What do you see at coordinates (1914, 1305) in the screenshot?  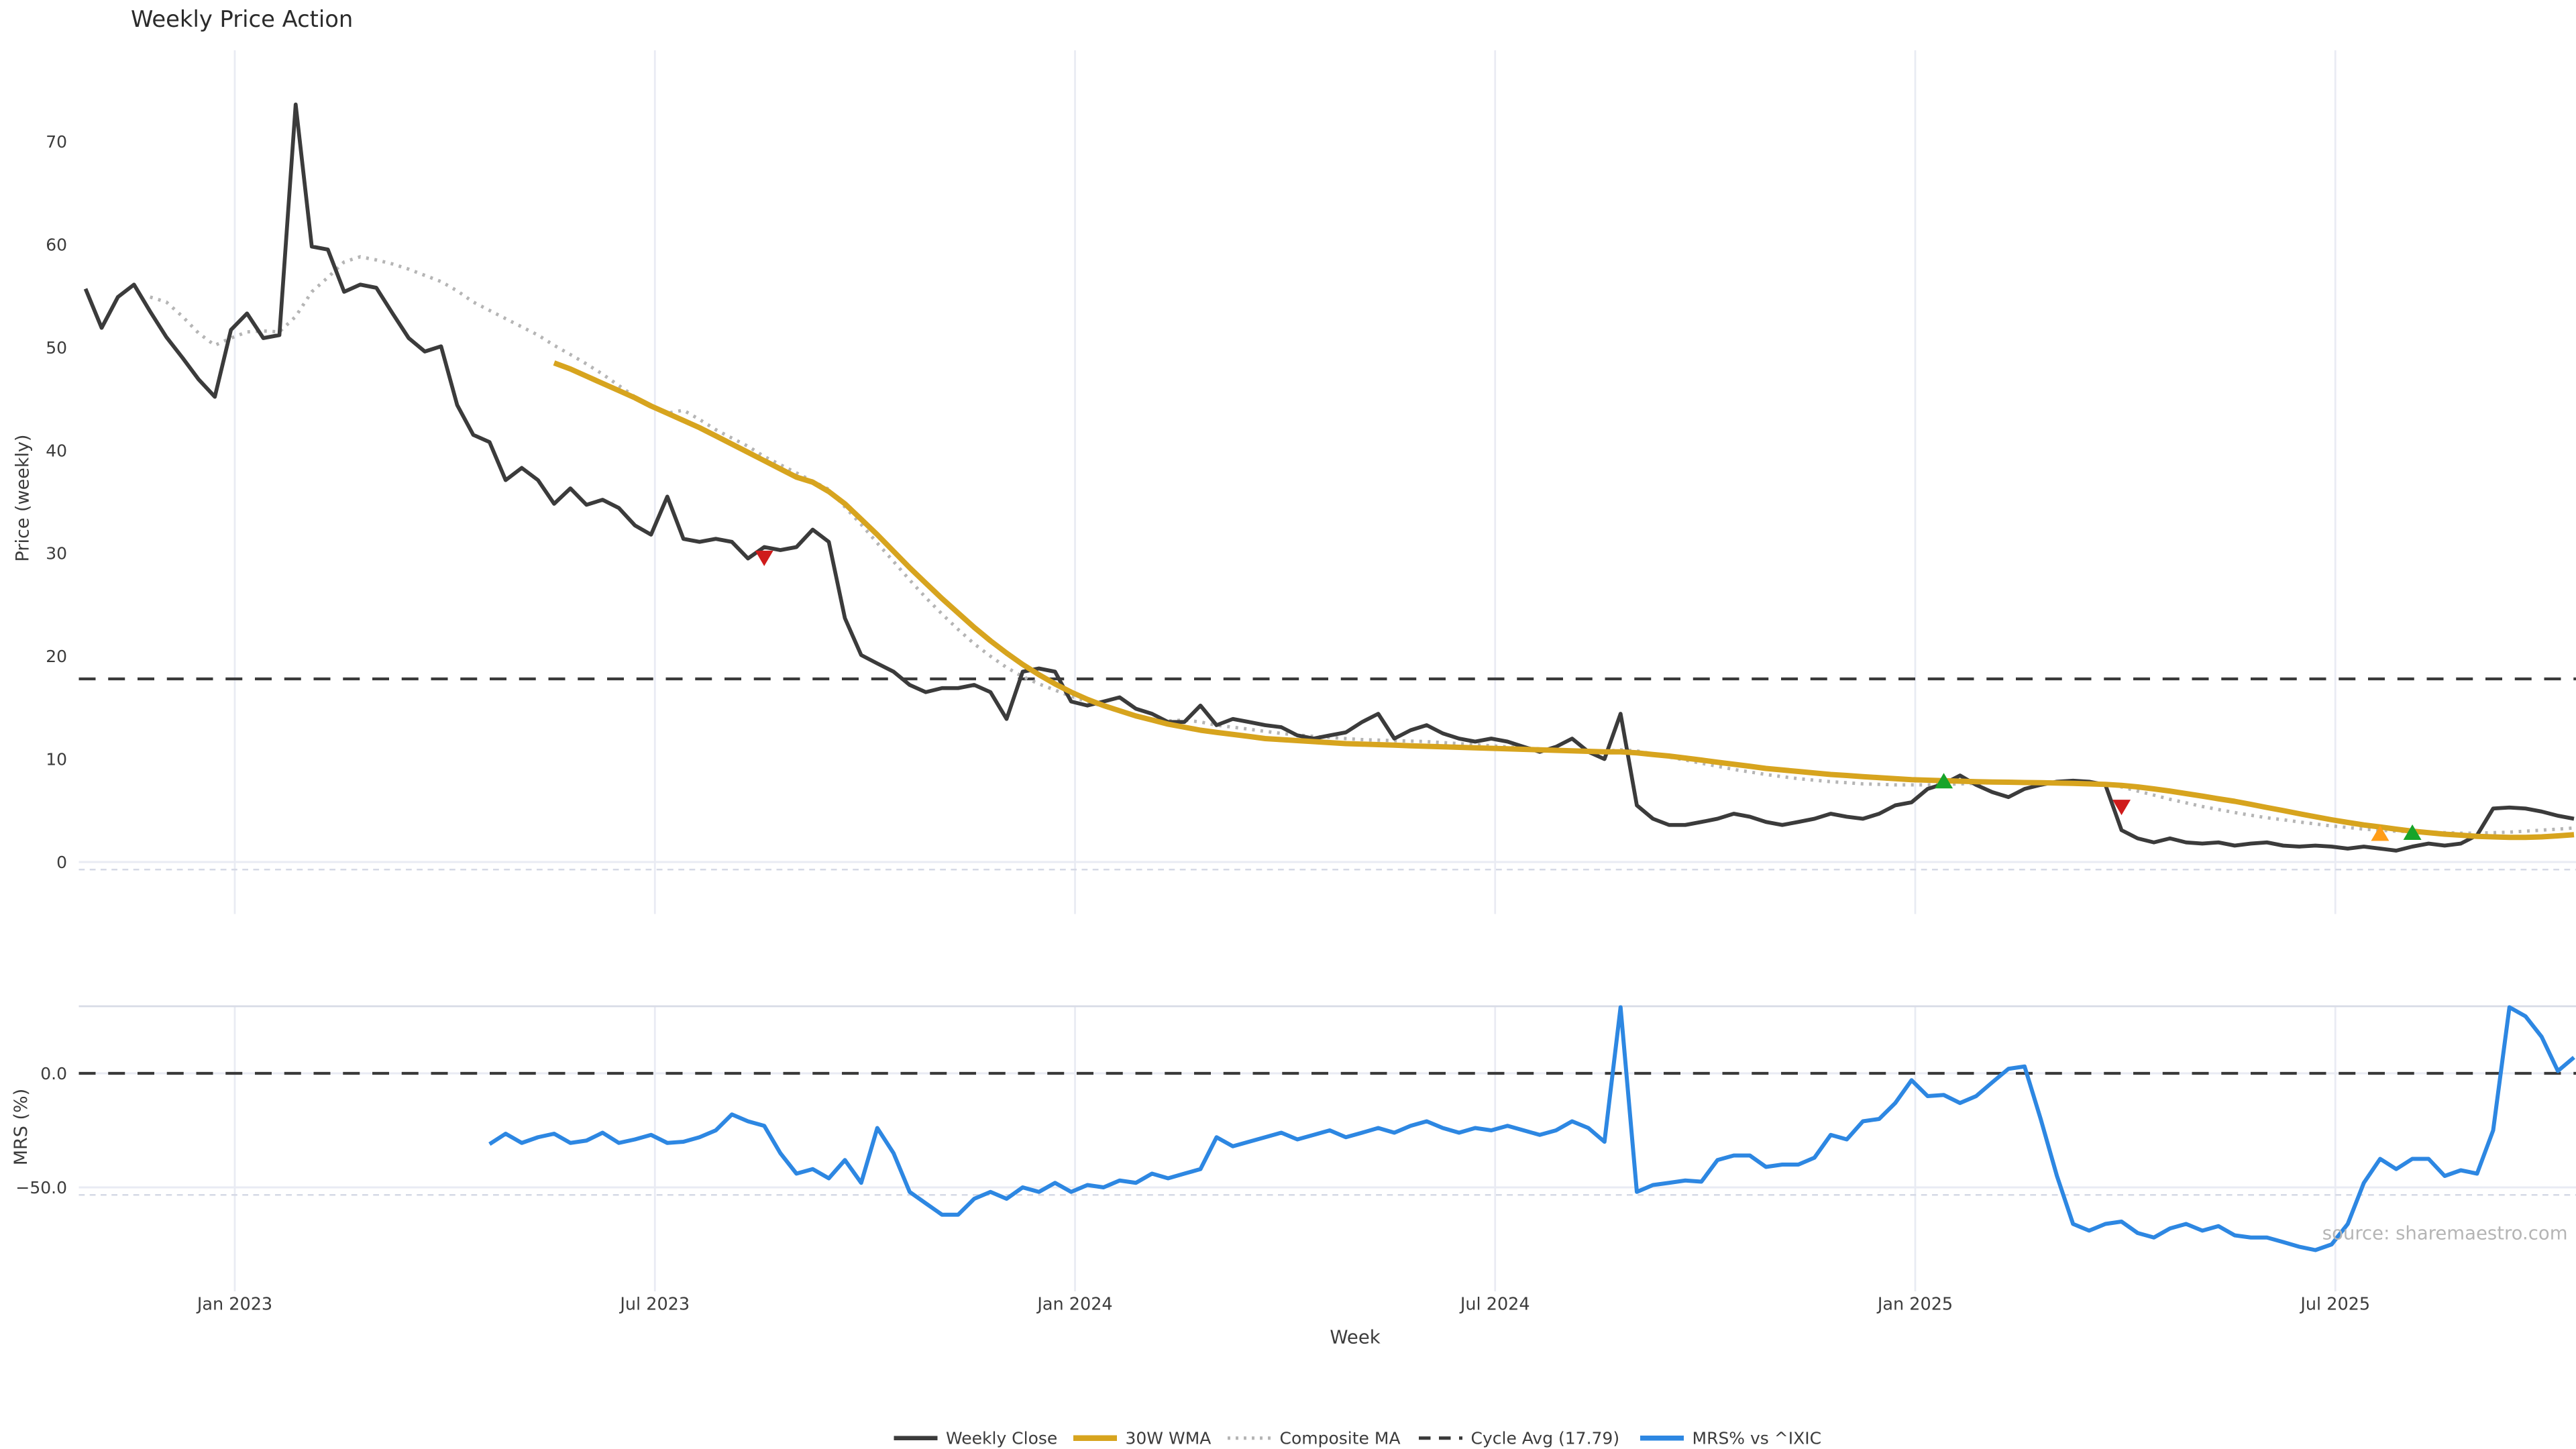 I see `x-tick-label: Jan 2025` at bounding box center [1914, 1305].